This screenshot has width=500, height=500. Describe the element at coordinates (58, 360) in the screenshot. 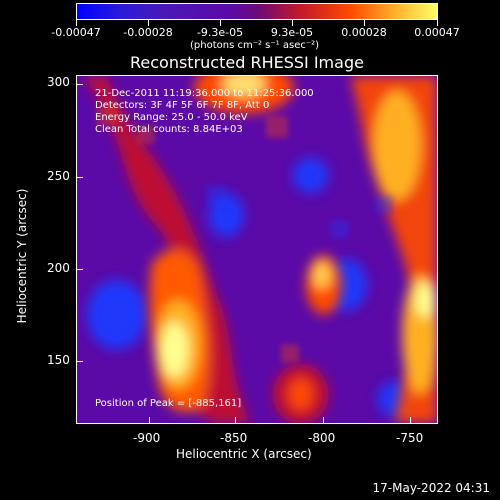

I see `y-tick-label: 150` at that location.